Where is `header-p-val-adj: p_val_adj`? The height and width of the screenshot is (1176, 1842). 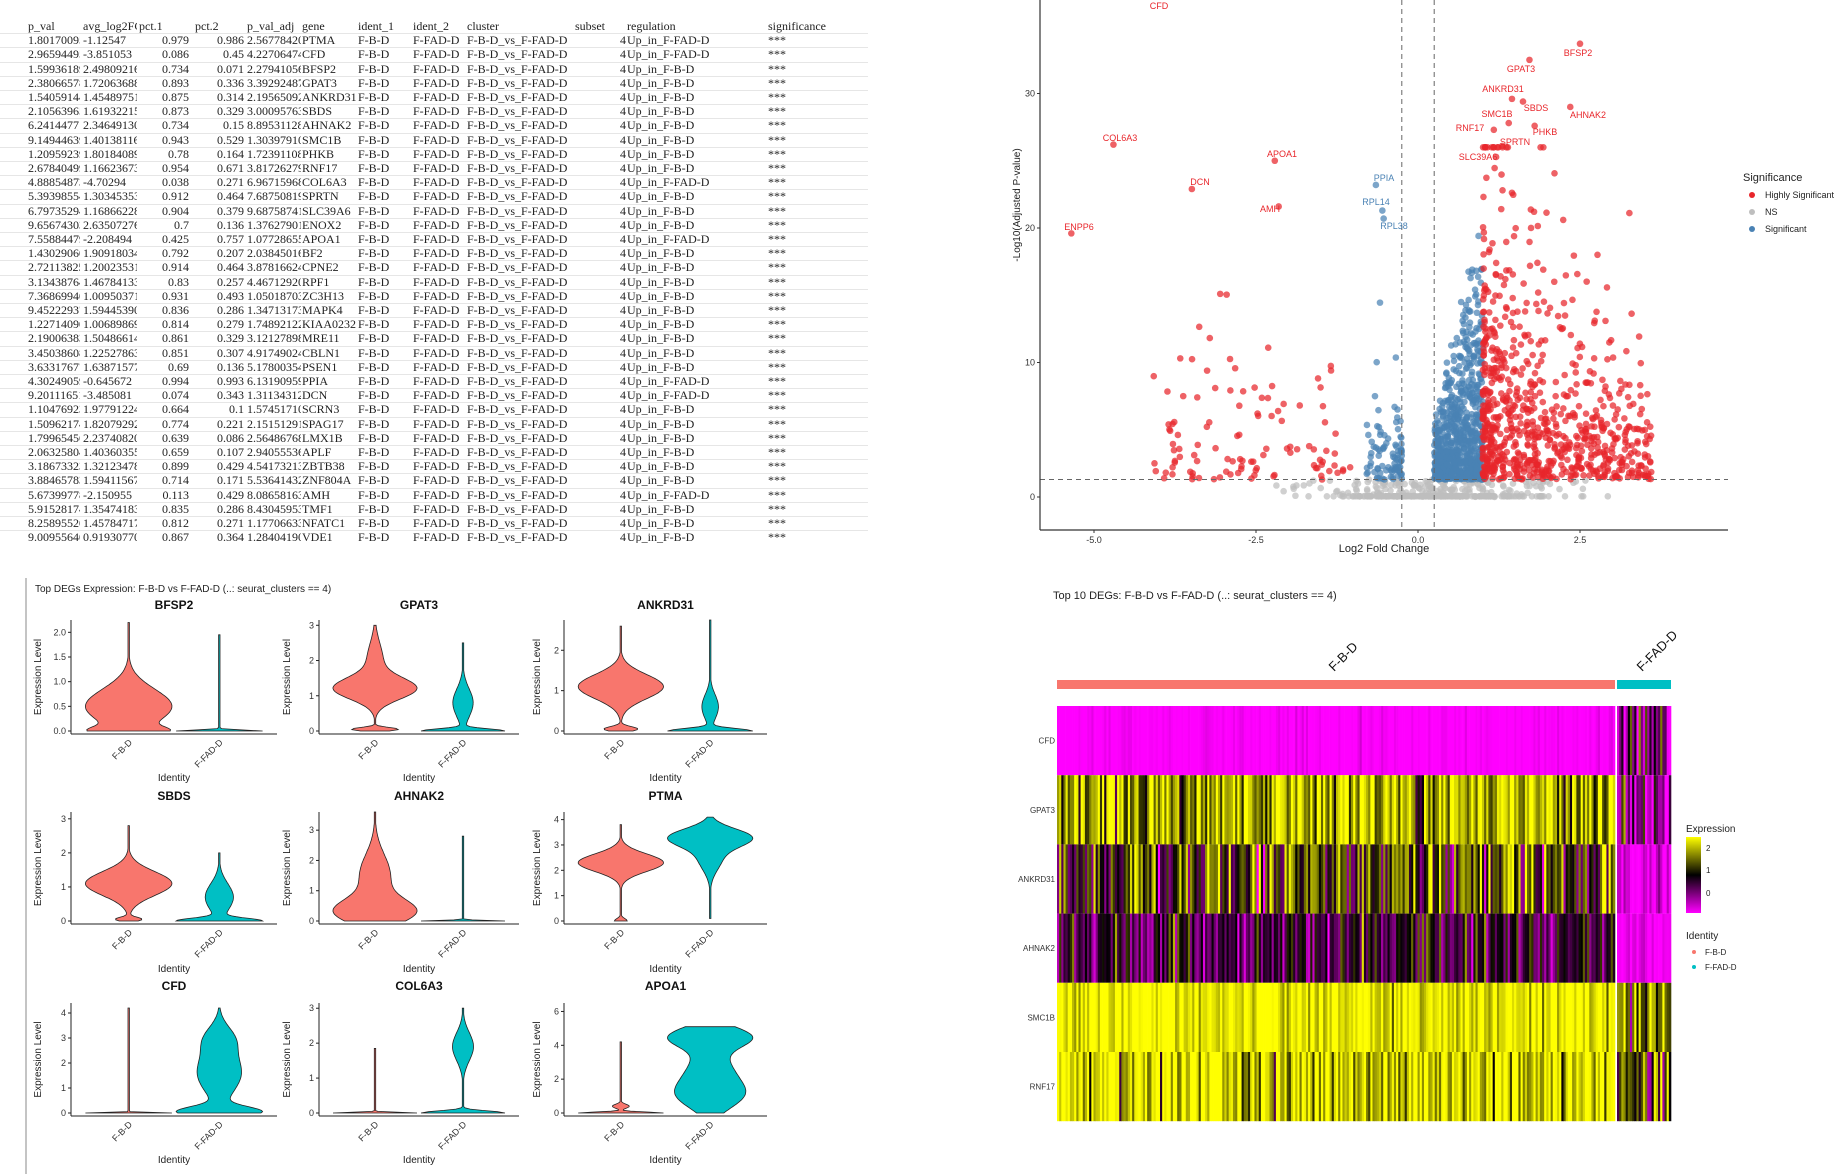 header-p-val-adj: p_val_adj is located at coordinates (271, 26).